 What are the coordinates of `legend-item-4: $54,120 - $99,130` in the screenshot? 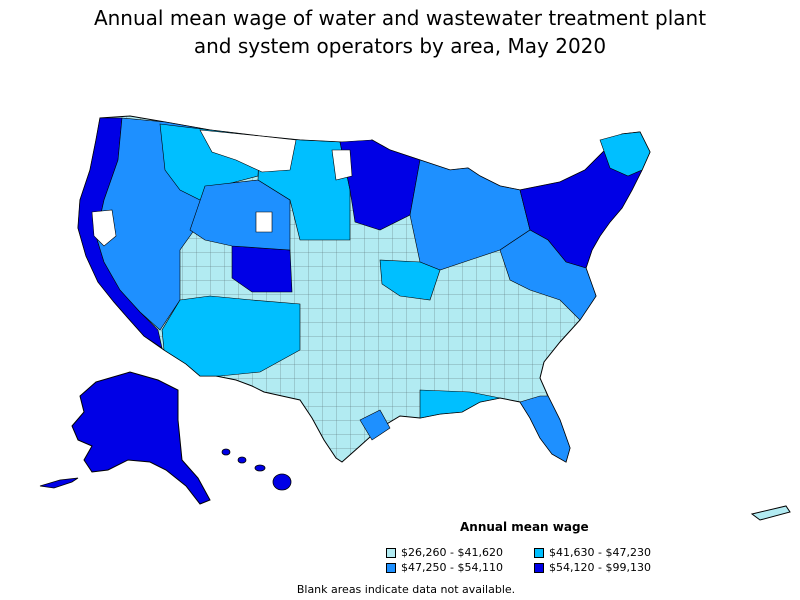 It's located at (592, 567).